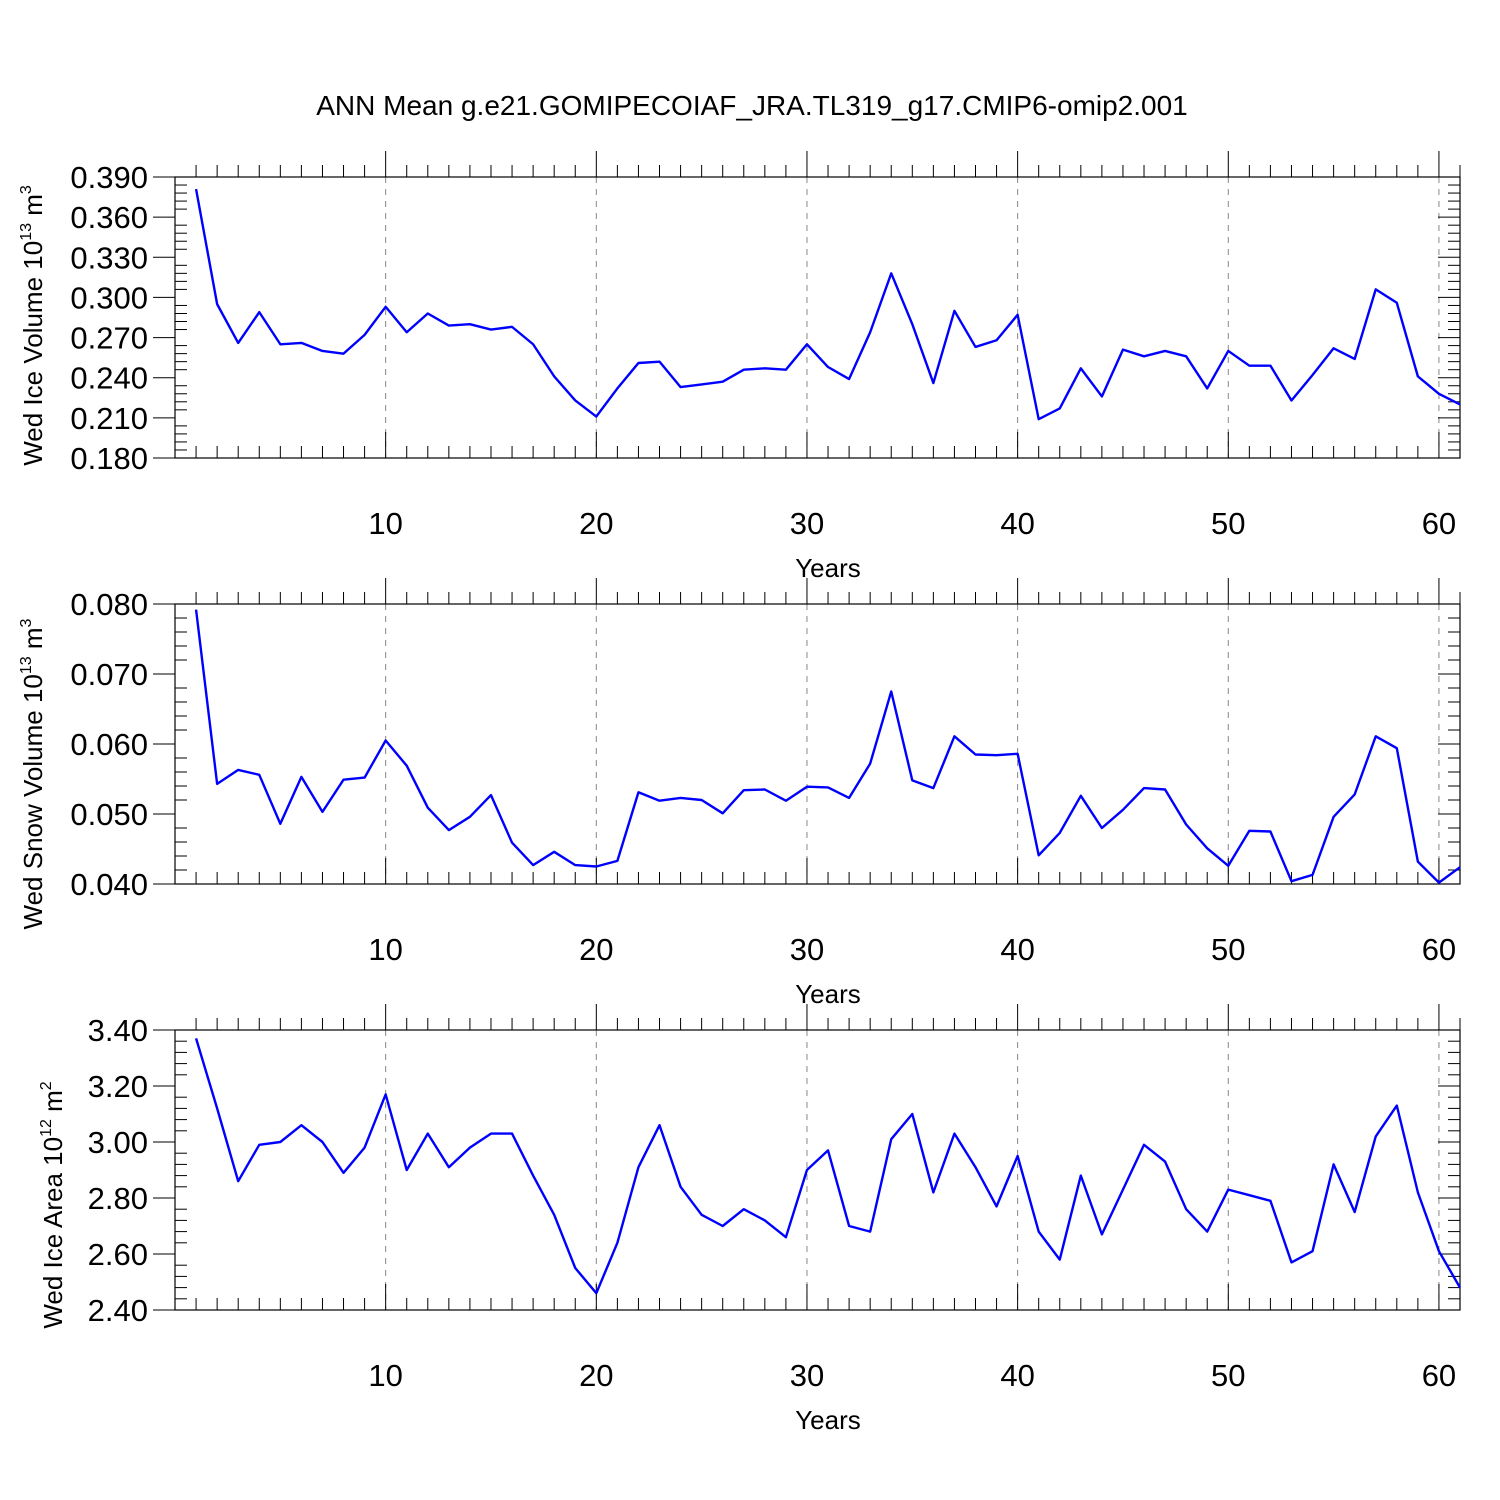  I want to click on y-axis-label: Wed Snow Volume 1013 m3, so click(33, 773).